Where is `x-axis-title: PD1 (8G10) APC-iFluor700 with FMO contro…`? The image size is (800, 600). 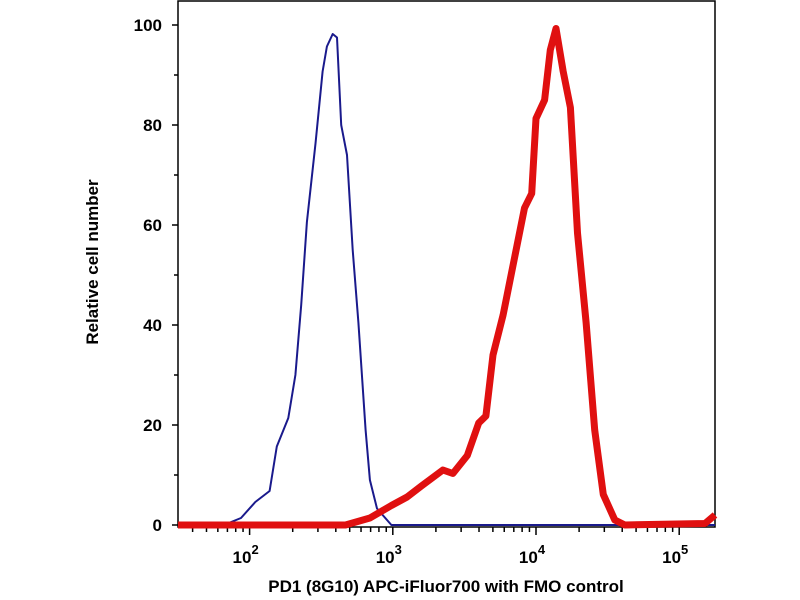
x-axis-title: PD1 (8G10) APC-iFluor700 with FMO contro… is located at coordinates (445, 586).